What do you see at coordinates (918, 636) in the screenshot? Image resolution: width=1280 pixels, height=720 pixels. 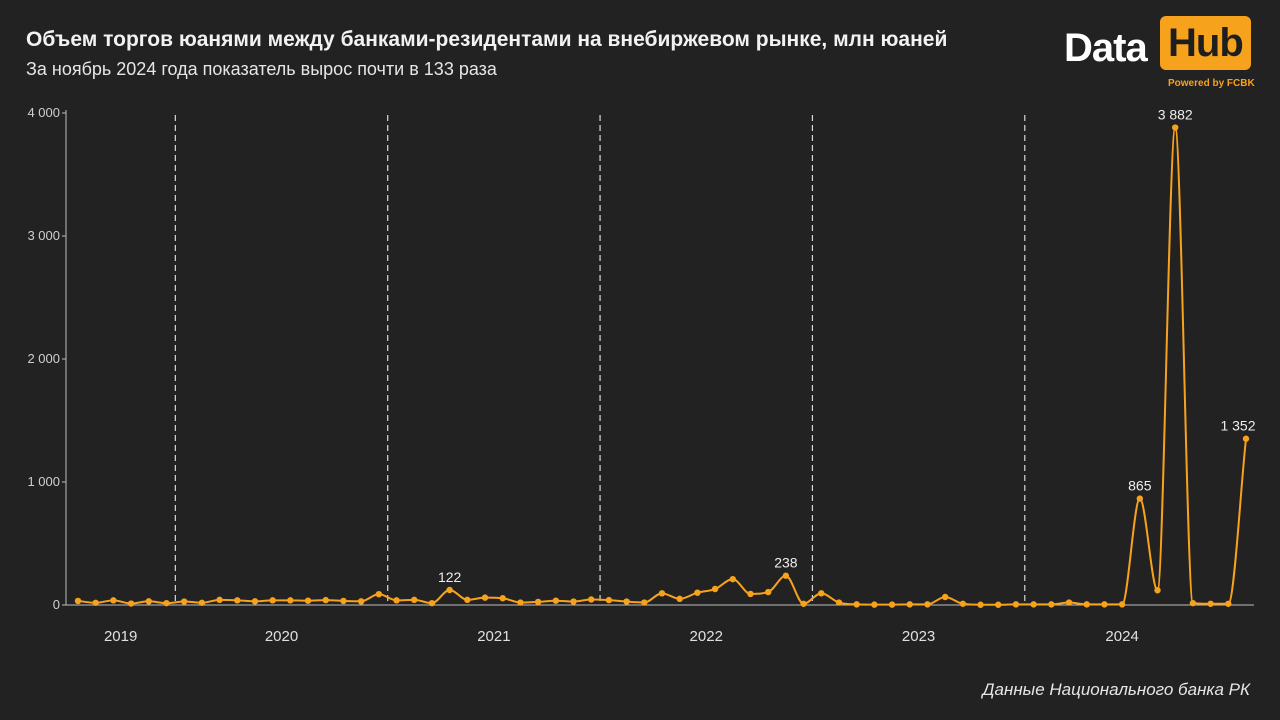 I see `x-year-label: 2023` at bounding box center [918, 636].